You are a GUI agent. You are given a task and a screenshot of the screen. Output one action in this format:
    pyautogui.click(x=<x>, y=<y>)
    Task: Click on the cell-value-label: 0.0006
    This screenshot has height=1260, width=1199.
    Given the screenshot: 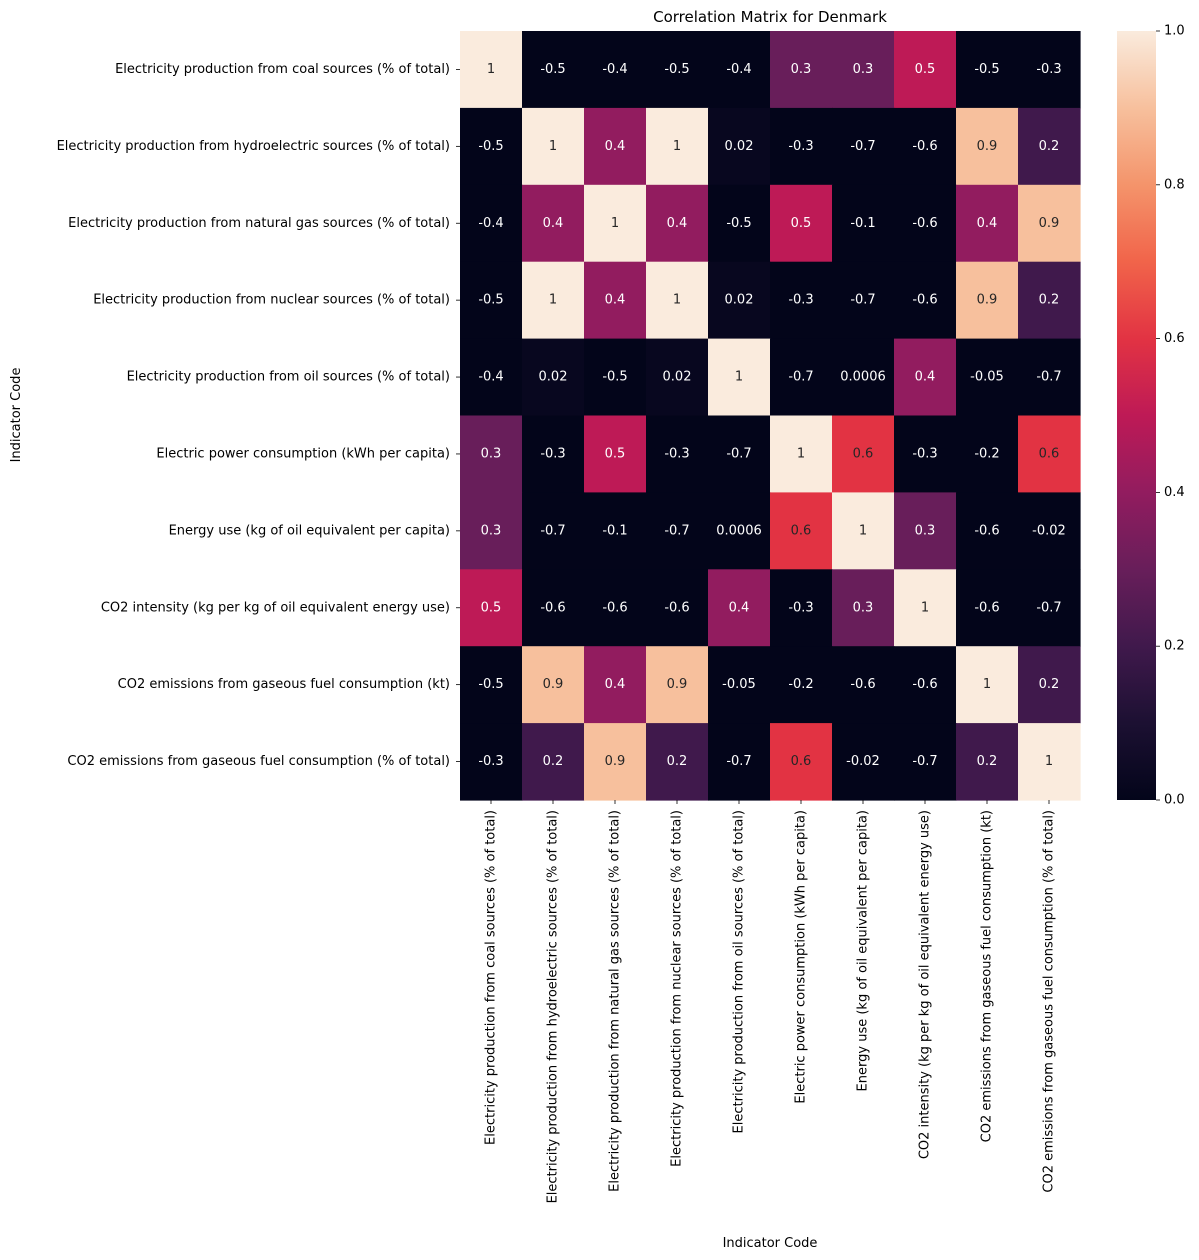 What is the action you would take?
    pyautogui.click(x=863, y=377)
    